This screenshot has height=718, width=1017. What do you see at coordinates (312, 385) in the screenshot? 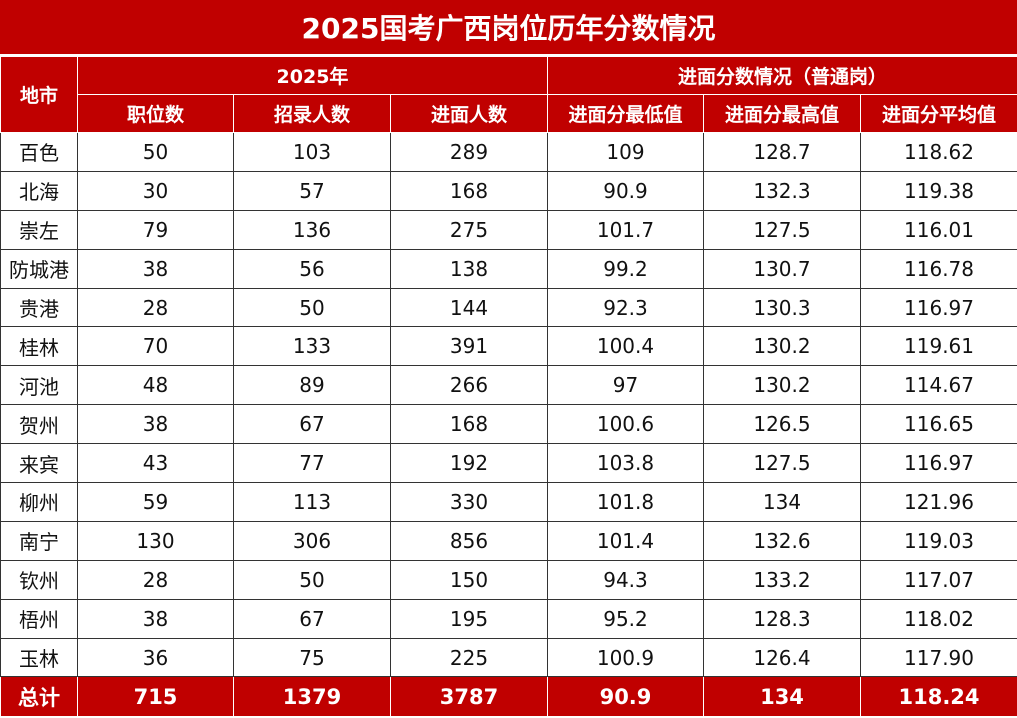
I see `cell-hires: 89` at bounding box center [312, 385].